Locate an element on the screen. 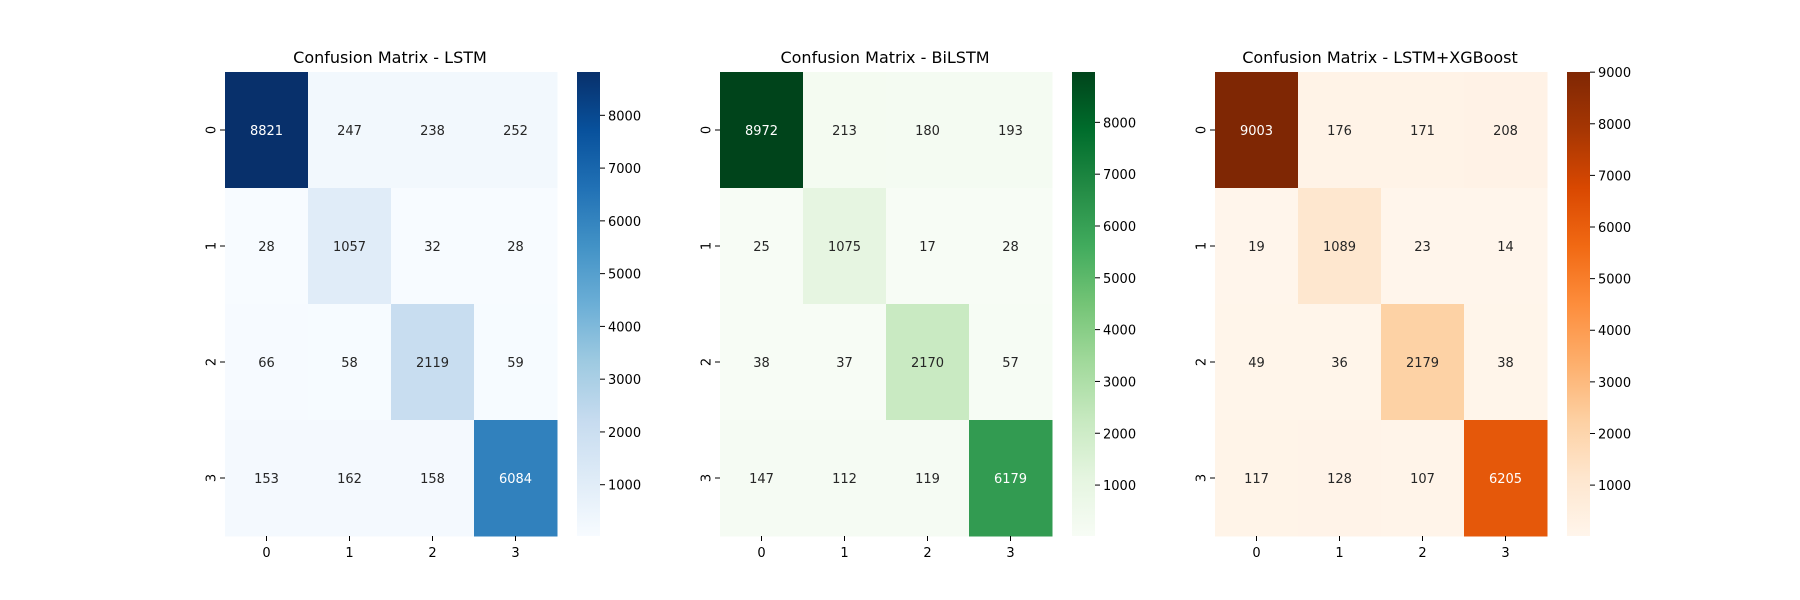 The width and height of the screenshot is (1800, 600). cell-value-label: 6205 is located at coordinates (1505, 479).